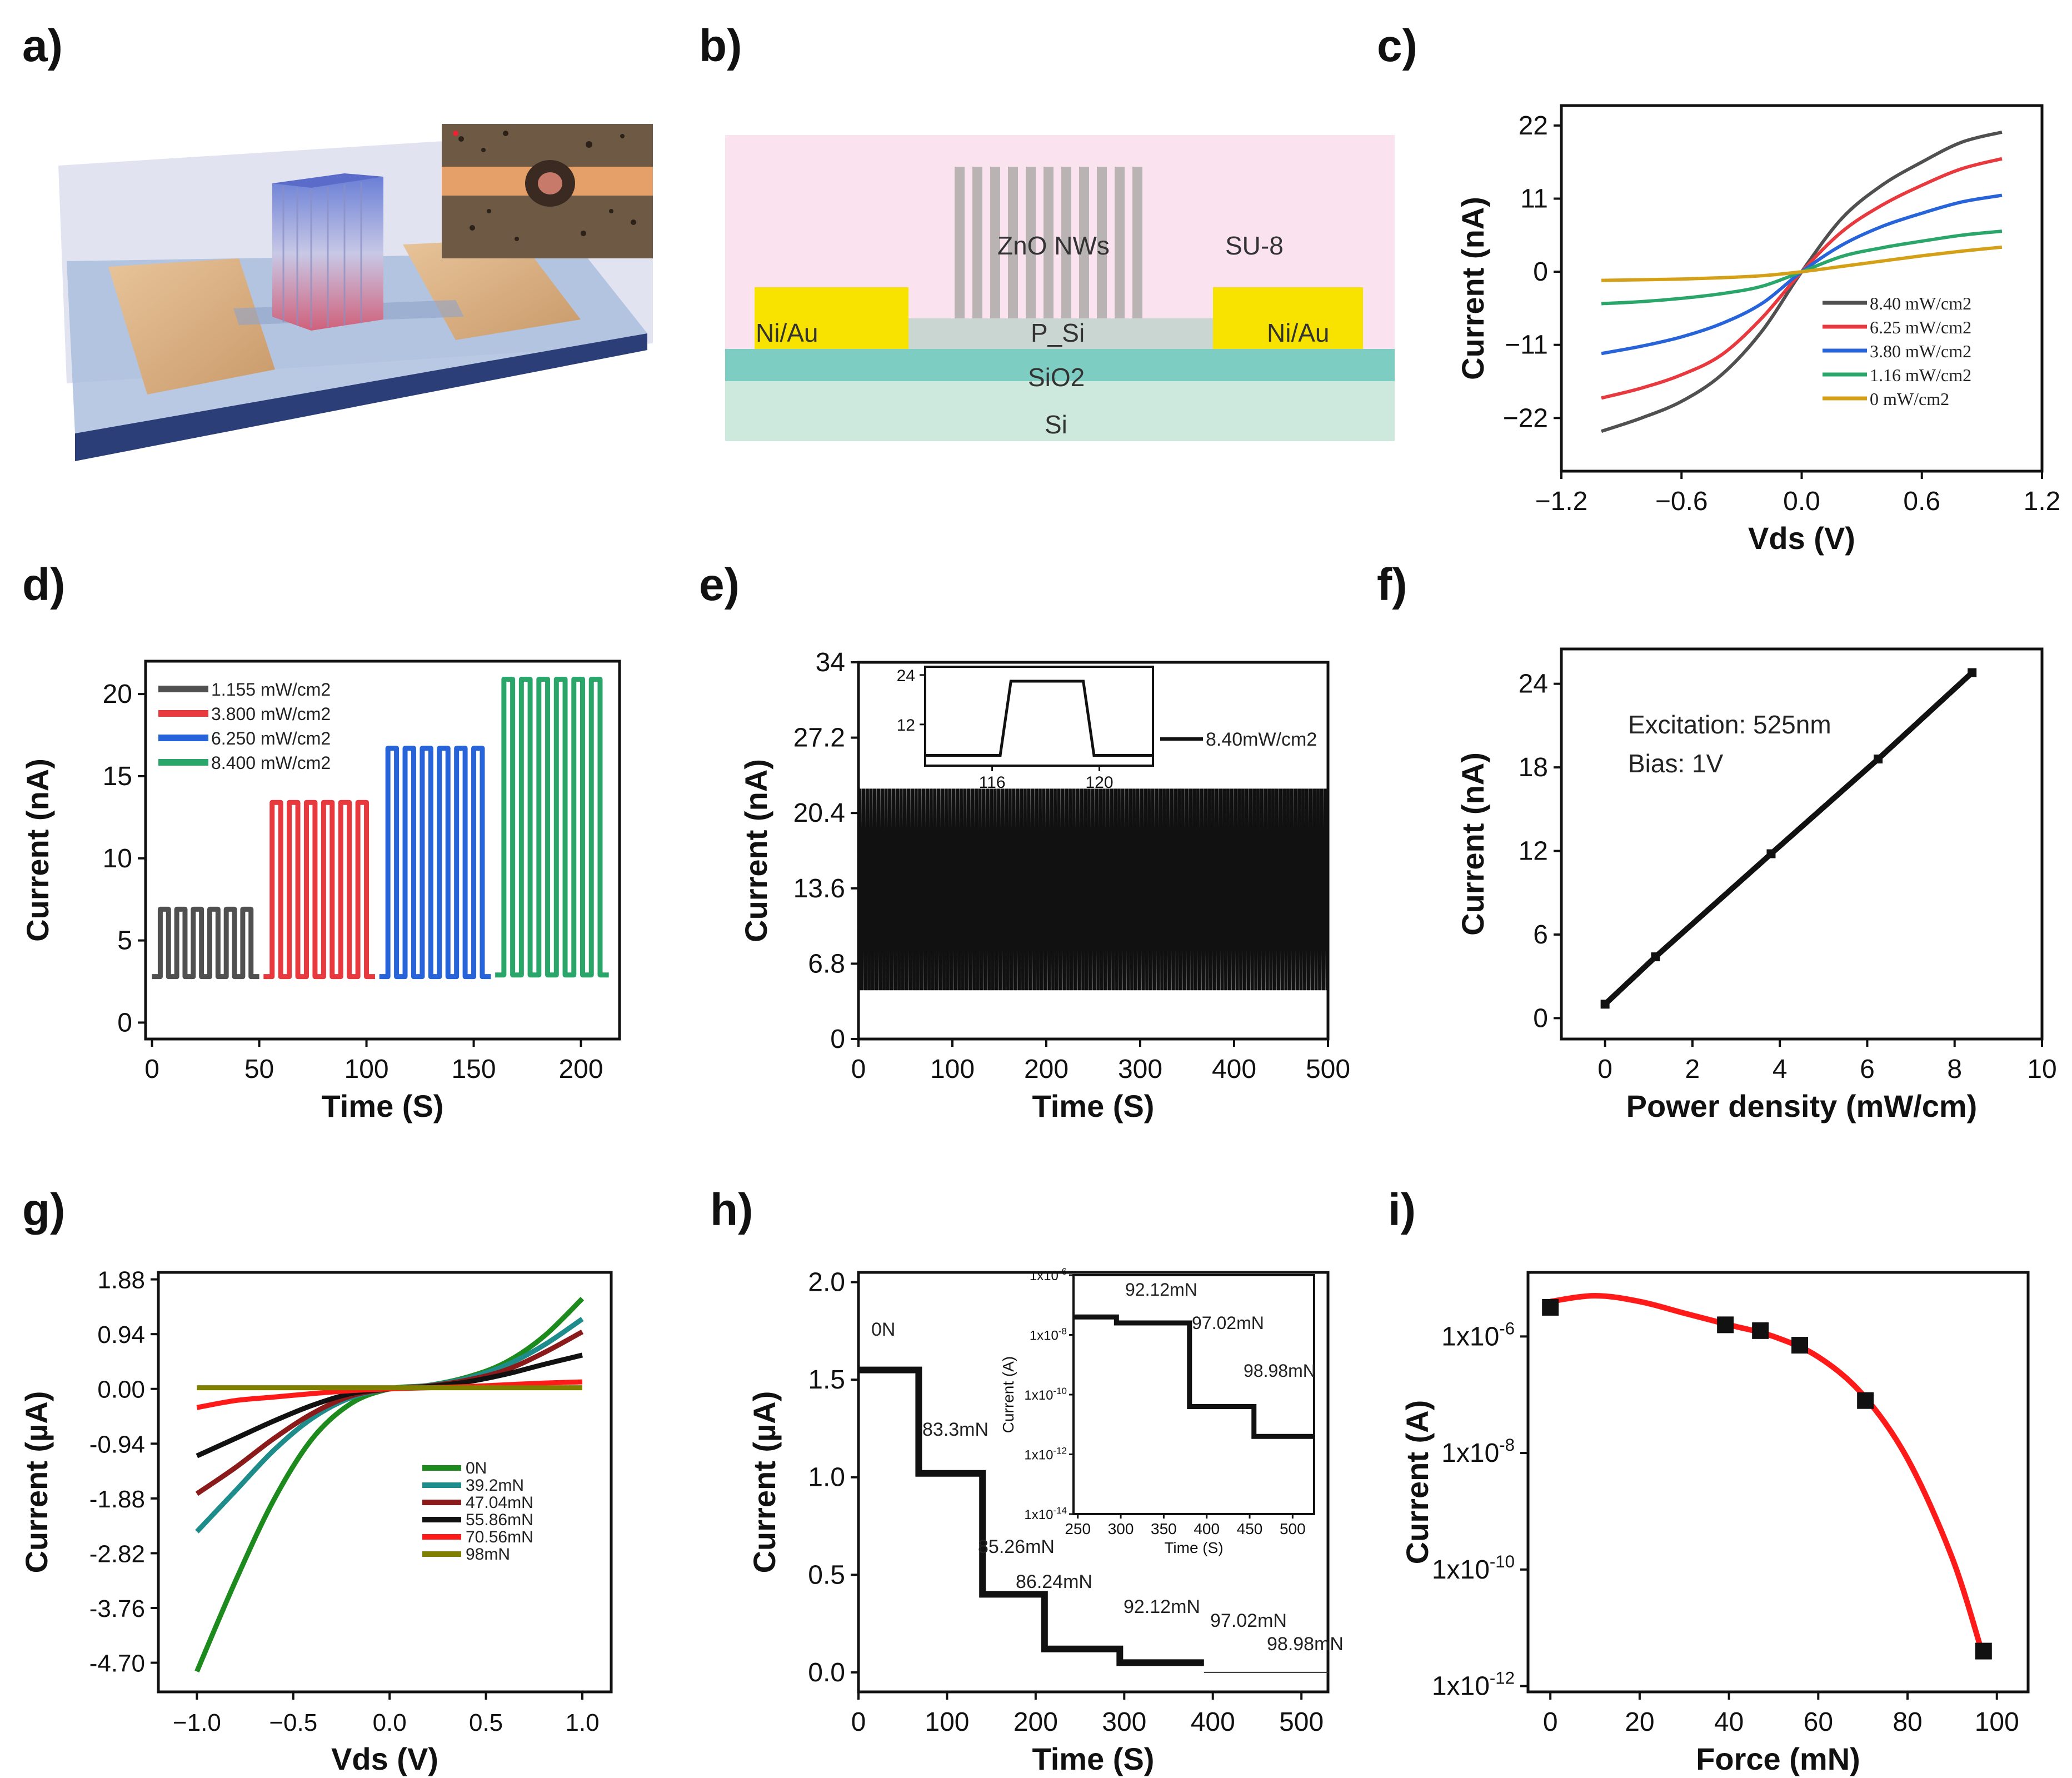  Describe the element at coordinates (1954, 1069) in the screenshot. I see `x-tick-label: 8` at that location.